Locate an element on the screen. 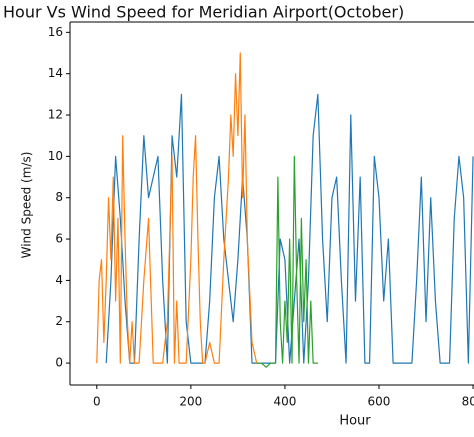 The width and height of the screenshot is (474, 437). y-tick-label: 10 is located at coordinates (55, 156).